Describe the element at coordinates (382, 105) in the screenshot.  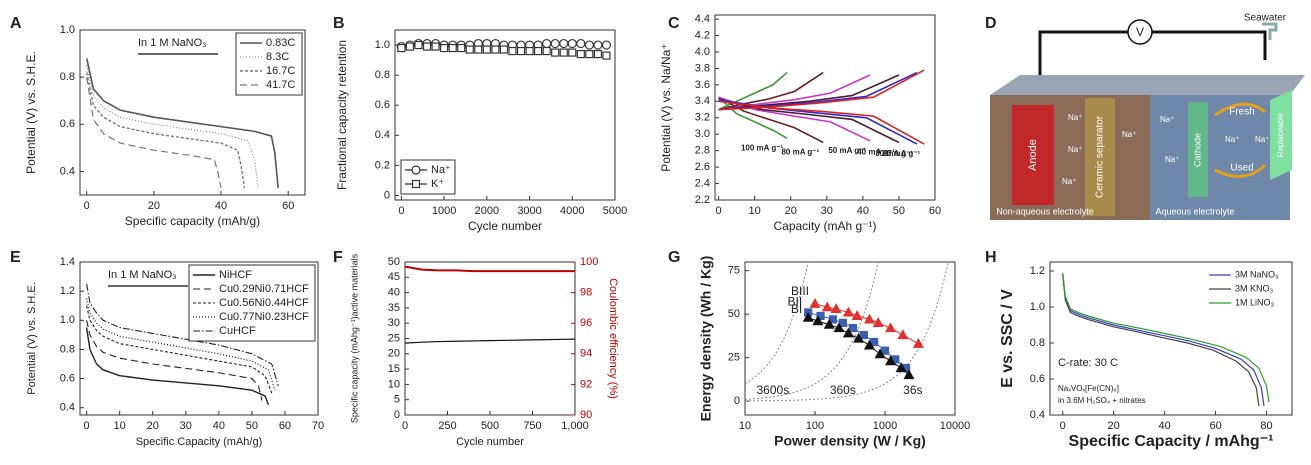
I see `y-tick-label: 0.6` at that location.